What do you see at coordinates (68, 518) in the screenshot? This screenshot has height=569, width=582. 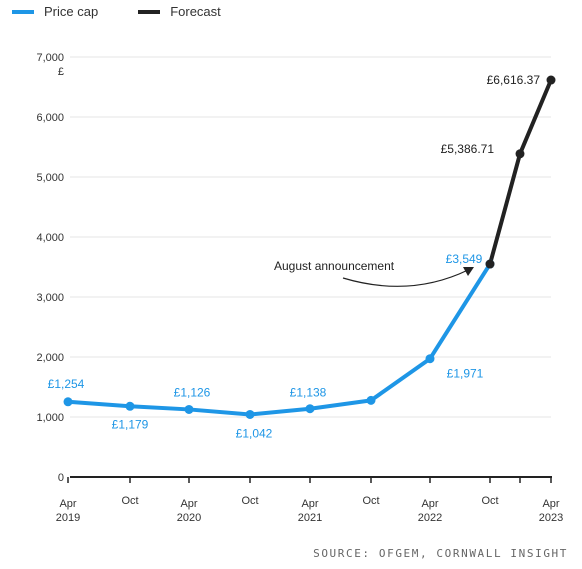 I see `x-tick-year: 2019` at bounding box center [68, 518].